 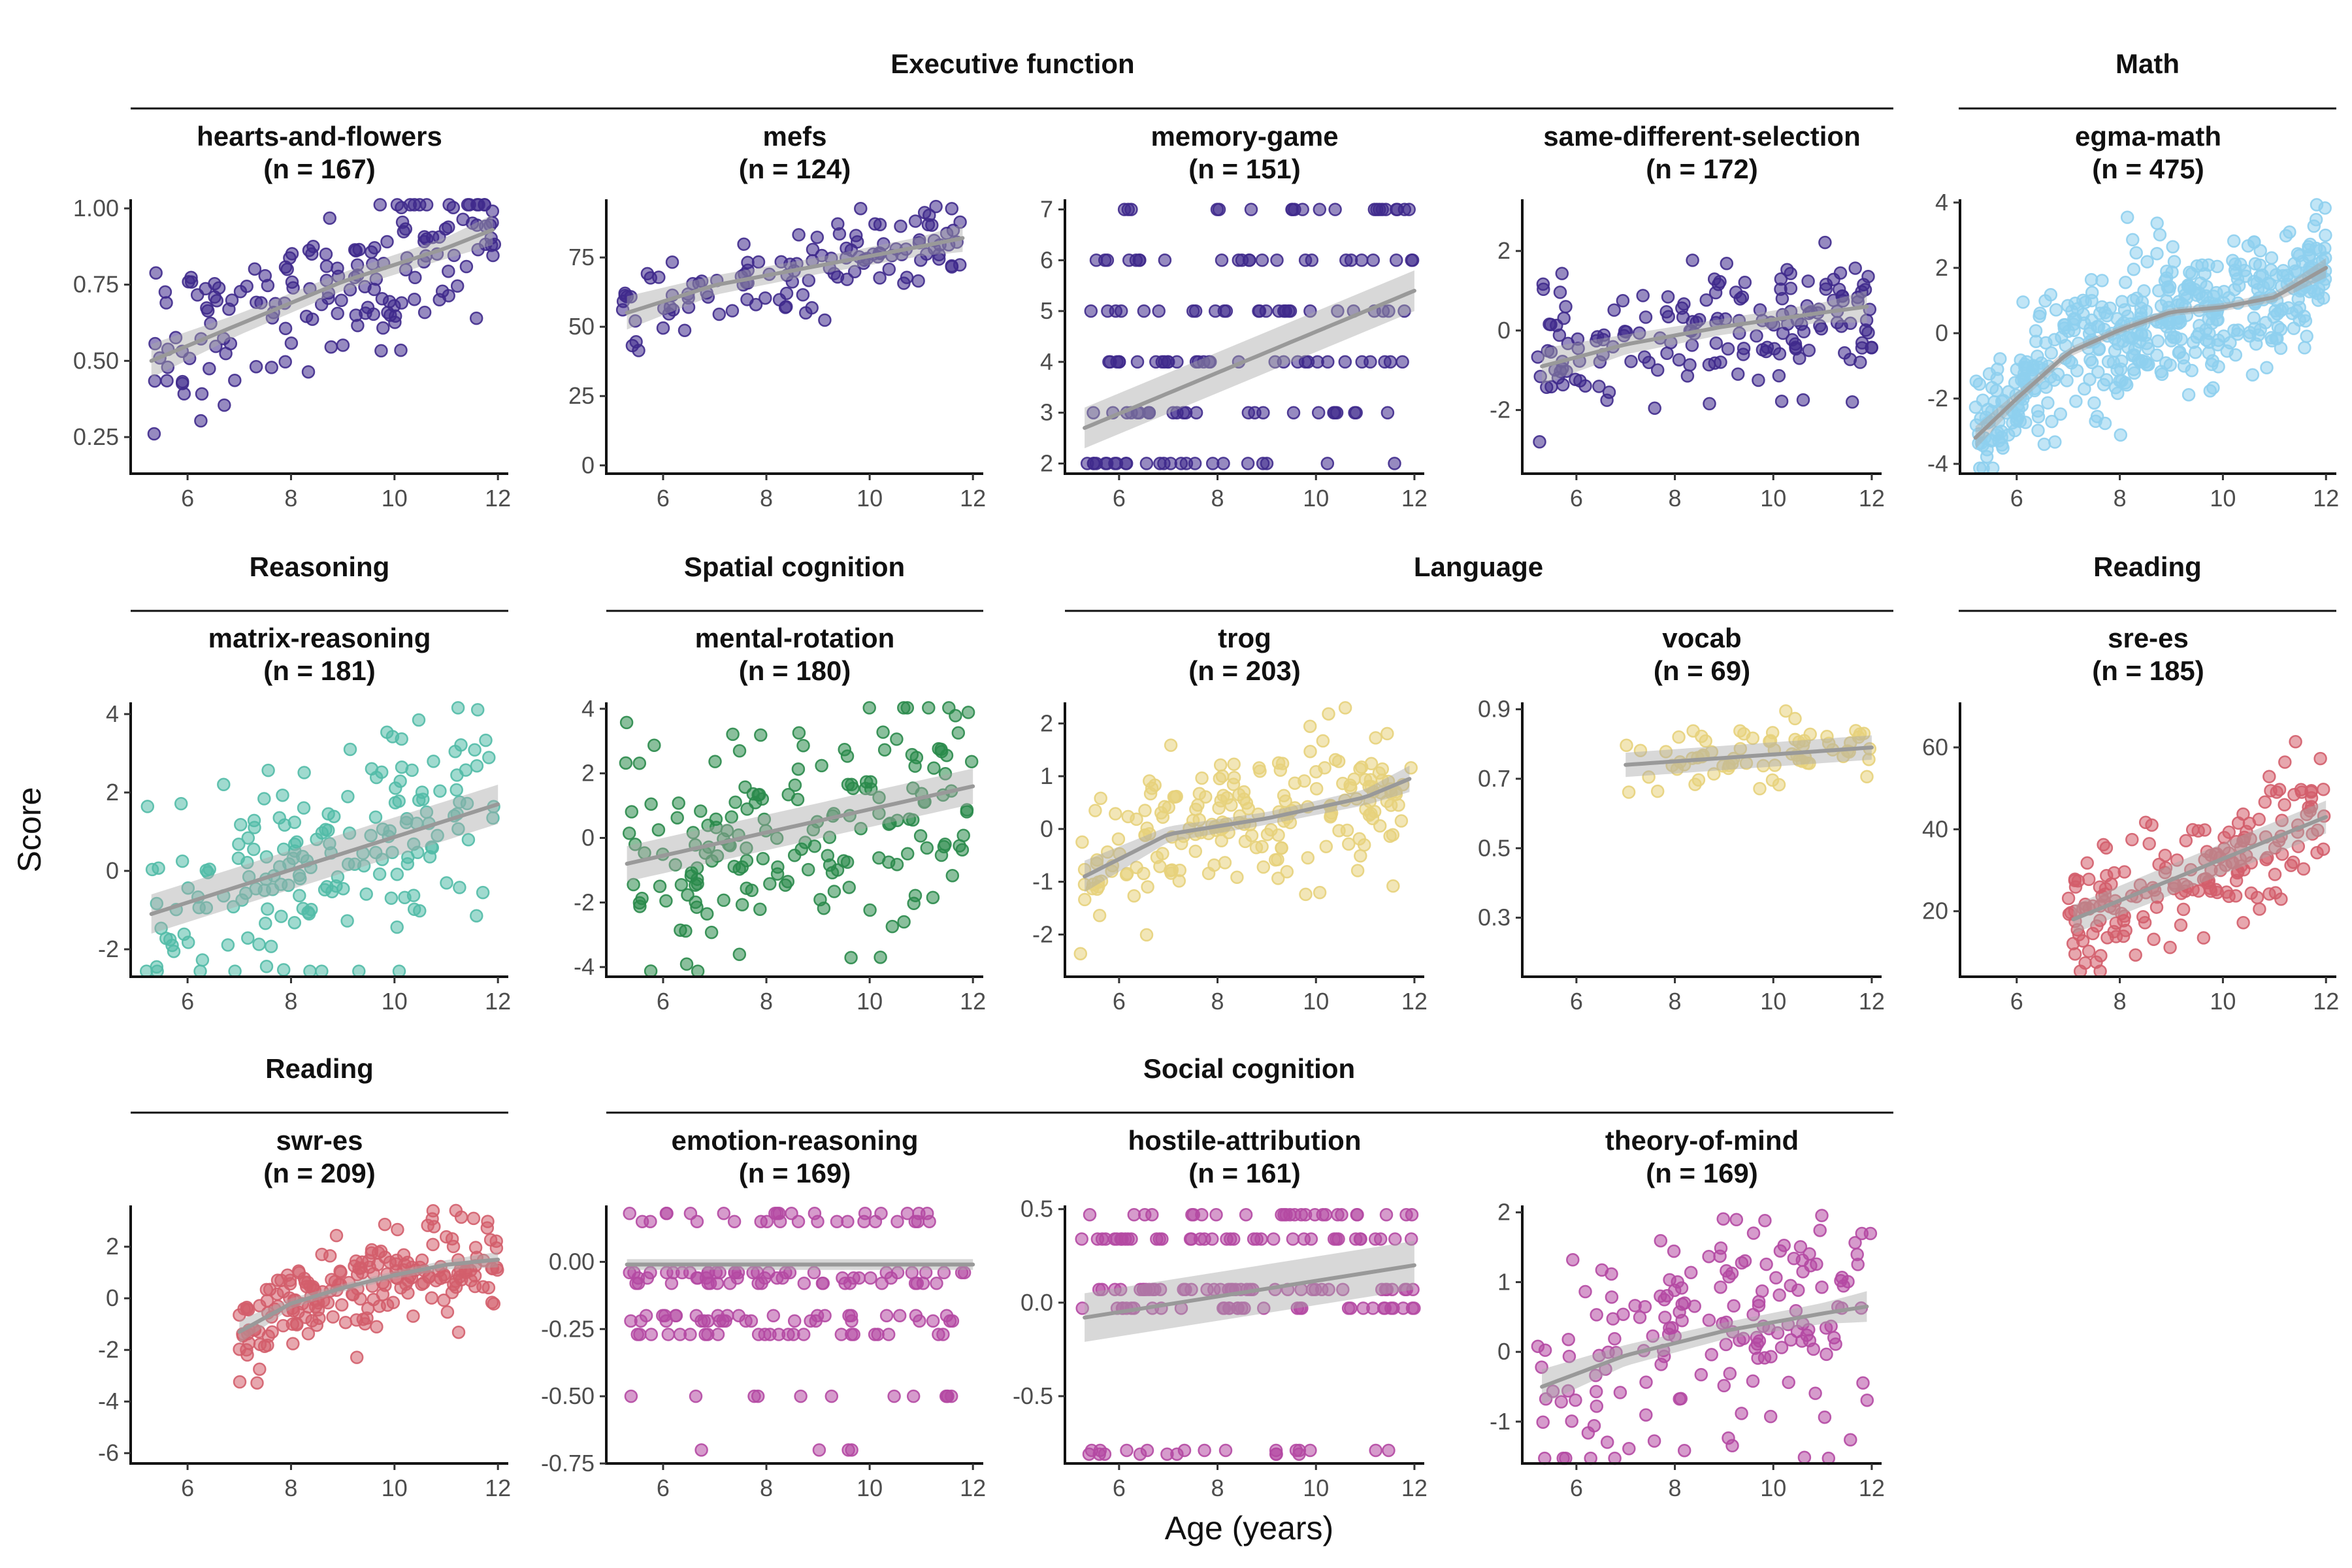 What do you see at coordinates (1249, 1528) in the screenshot?
I see `x-axis-label: Age (years)` at bounding box center [1249, 1528].